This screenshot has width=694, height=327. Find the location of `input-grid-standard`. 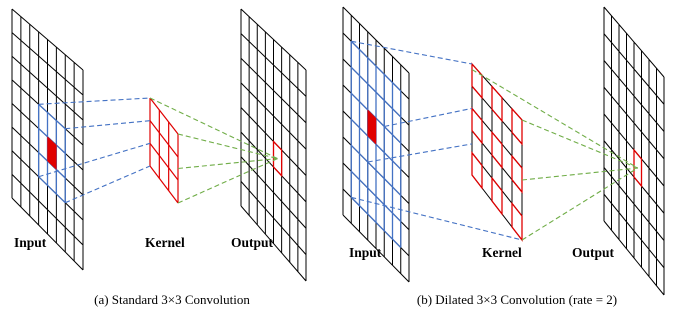

input-grid-standard is located at coordinates (47, 139).